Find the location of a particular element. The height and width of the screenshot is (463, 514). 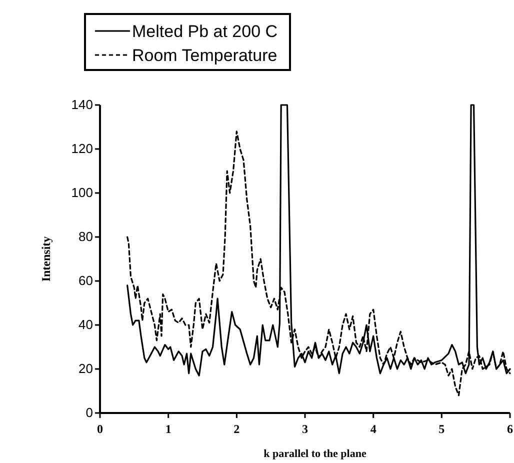

x-tick-label: 3 is located at coordinates (305, 429).